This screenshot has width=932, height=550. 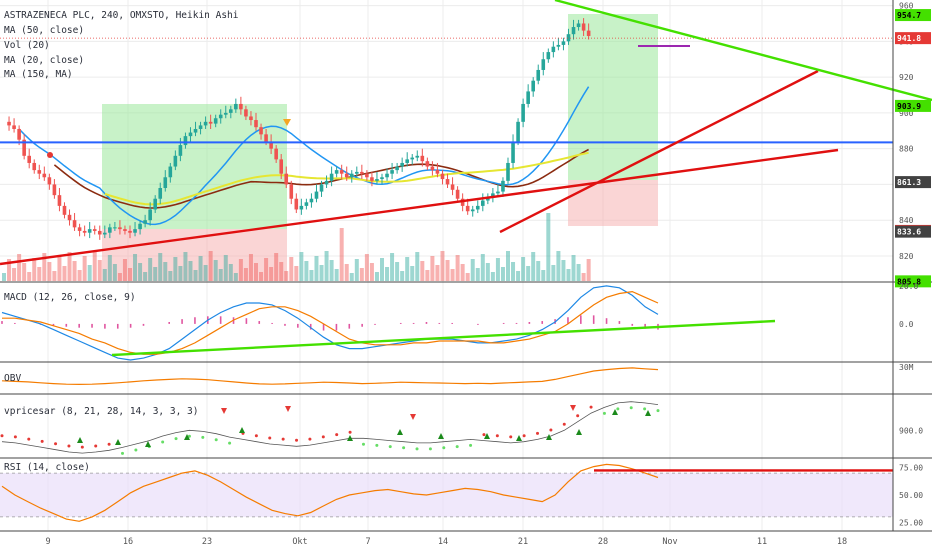 I want to click on price-tag-3: 861.3, so click(x=909, y=182).